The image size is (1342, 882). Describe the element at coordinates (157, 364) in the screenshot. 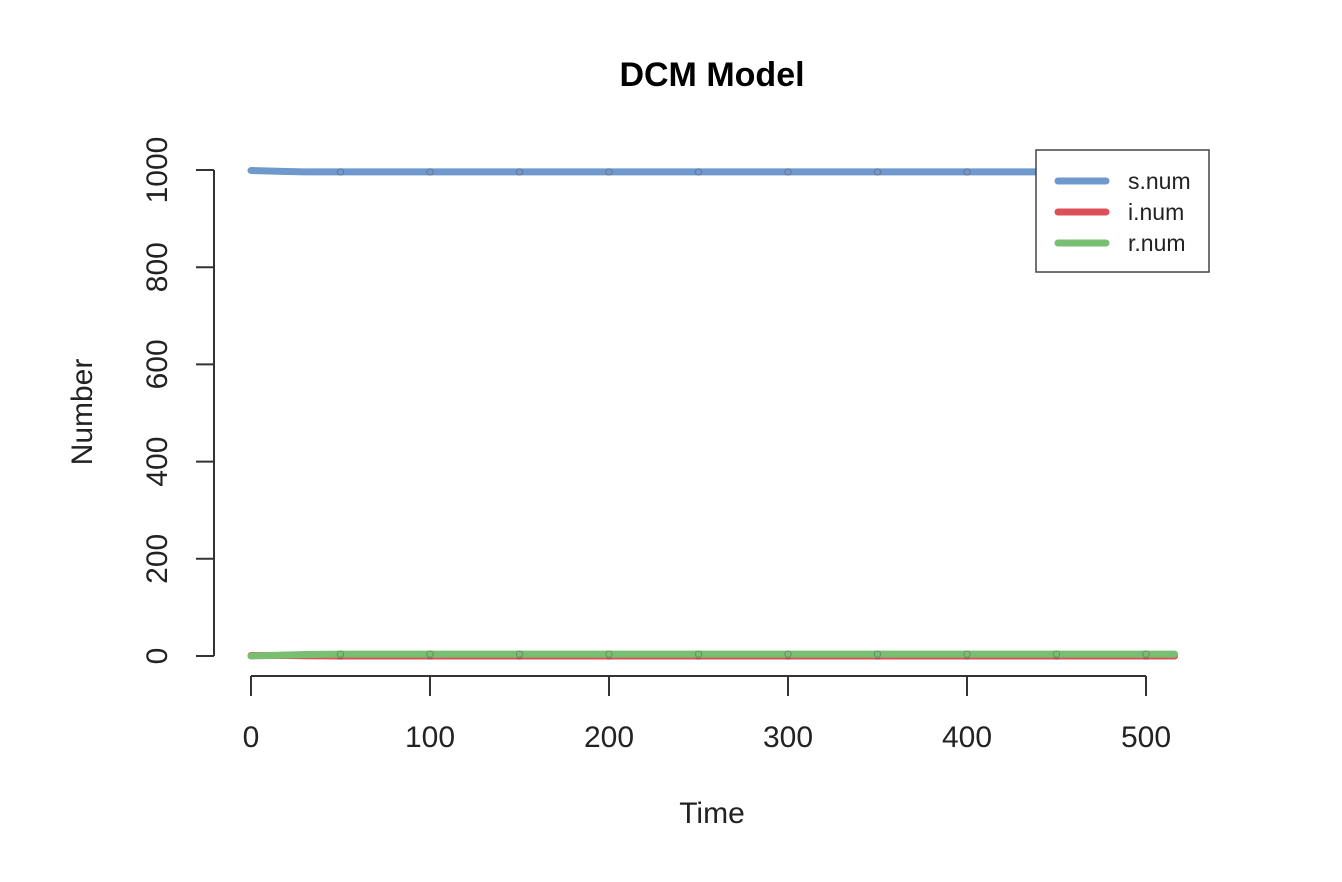

I see `y-tick-label: 600` at that location.